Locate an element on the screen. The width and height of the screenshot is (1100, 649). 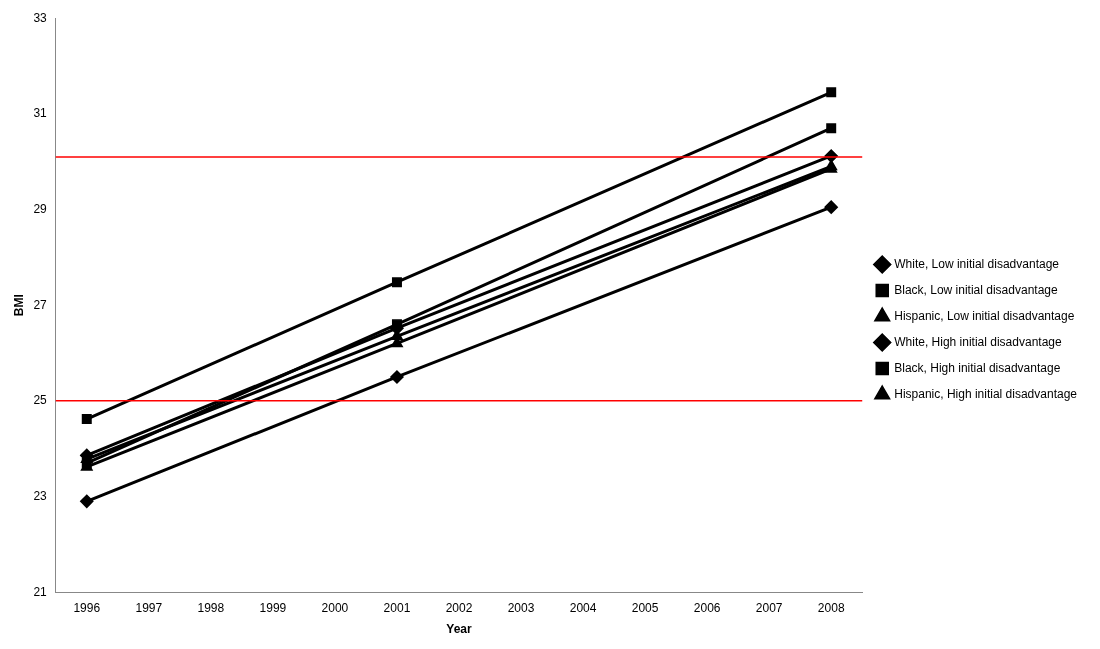
y-axis-title: BMI is located at coordinates (18, 305).